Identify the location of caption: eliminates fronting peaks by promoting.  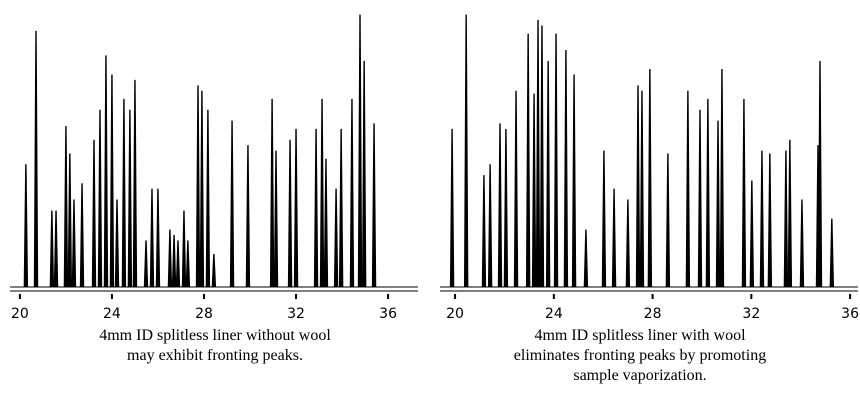
(640, 355).